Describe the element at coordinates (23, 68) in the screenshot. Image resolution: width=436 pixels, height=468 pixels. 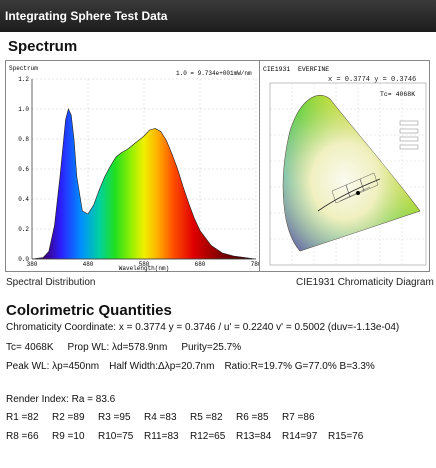
I see `spectrum-plot-label: Spectrum` at that location.